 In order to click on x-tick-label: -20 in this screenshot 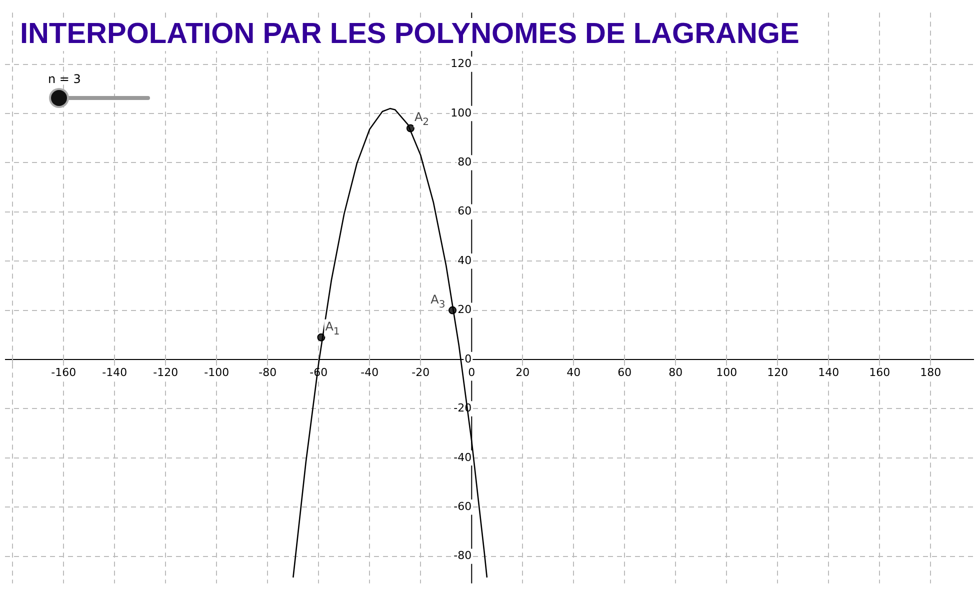, I will do `click(421, 372)`.